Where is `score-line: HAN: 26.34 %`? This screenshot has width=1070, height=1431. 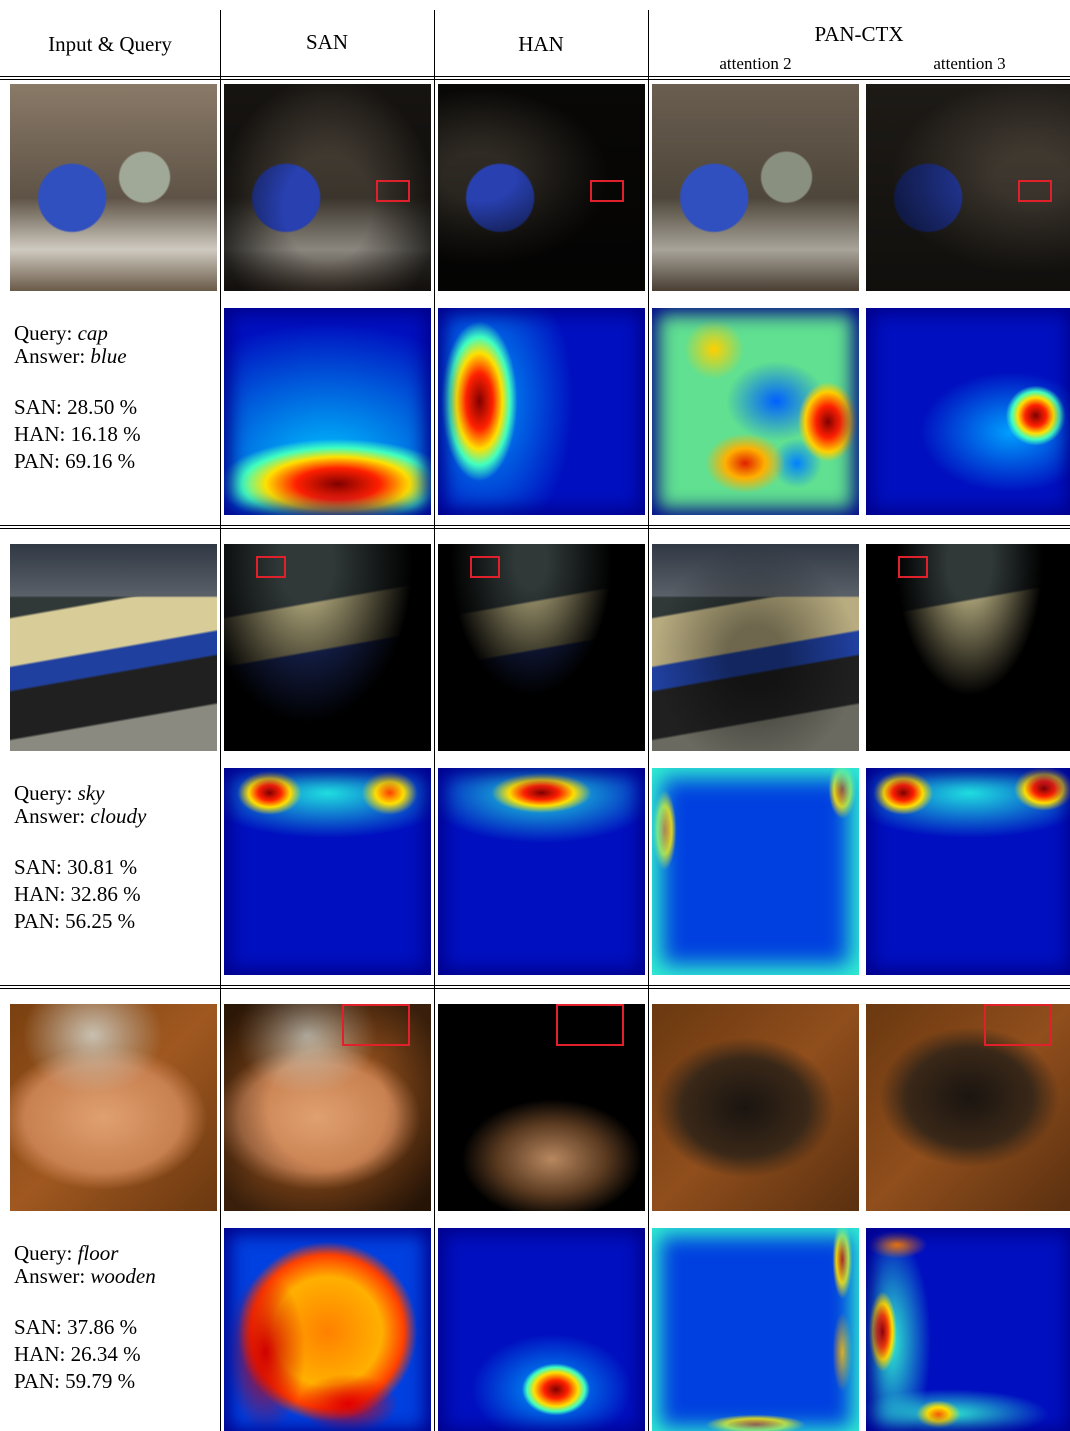
score-line: HAN: 26.34 % is located at coordinates (77, 1354).